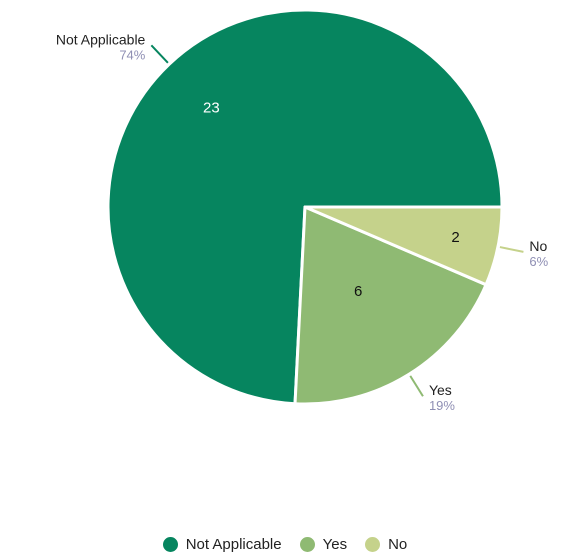 Image resolution: width=570 pixels, height=560 pixels. What do you see at coordinates (442, 405) in the screenshot?
I see `callout-percent-yes: 19%` at bounding box center [442, 405].